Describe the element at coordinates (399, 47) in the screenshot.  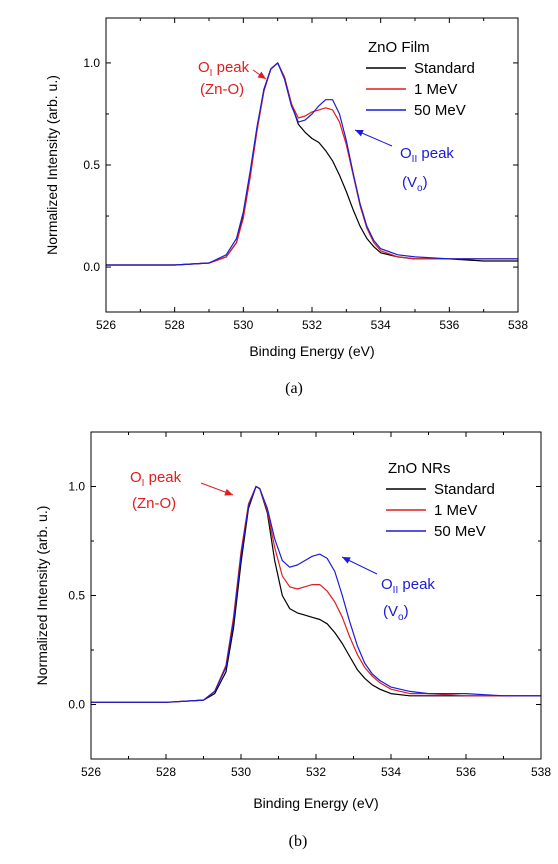
I see `legend-title: ZnO Film` at that location.